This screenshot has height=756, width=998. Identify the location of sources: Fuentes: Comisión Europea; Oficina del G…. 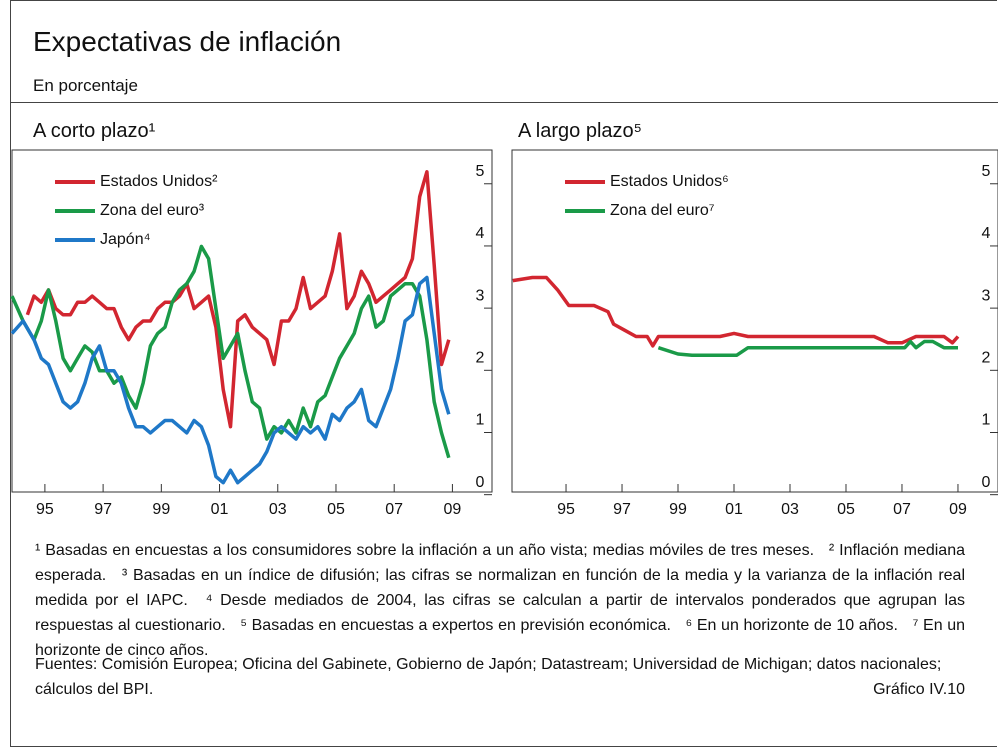
(488, 677).